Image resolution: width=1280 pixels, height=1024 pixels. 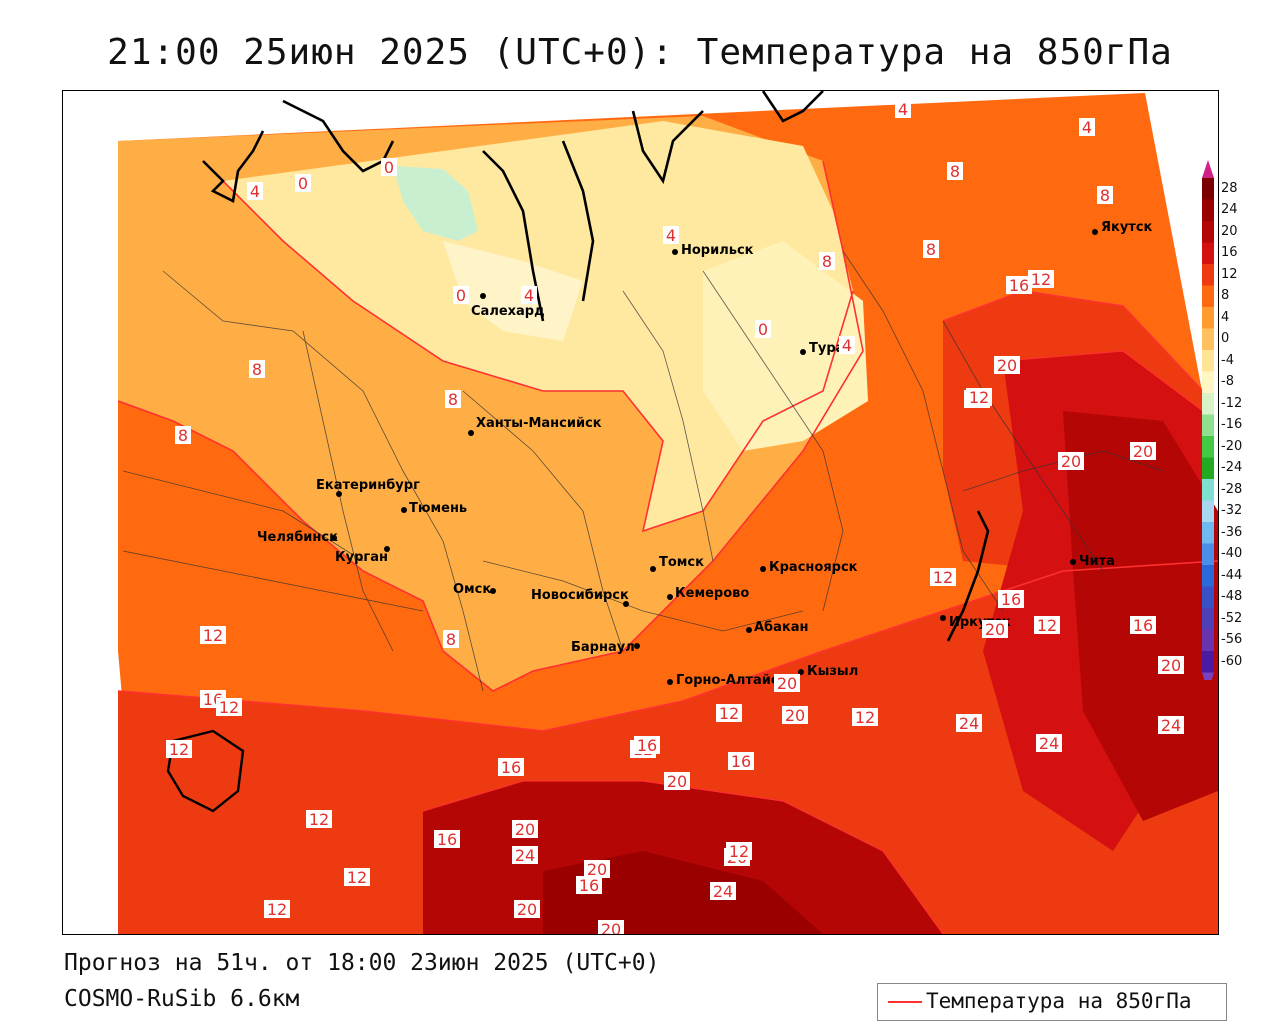 I want to click on svg-text: Курган, so click(x=361, y=557).